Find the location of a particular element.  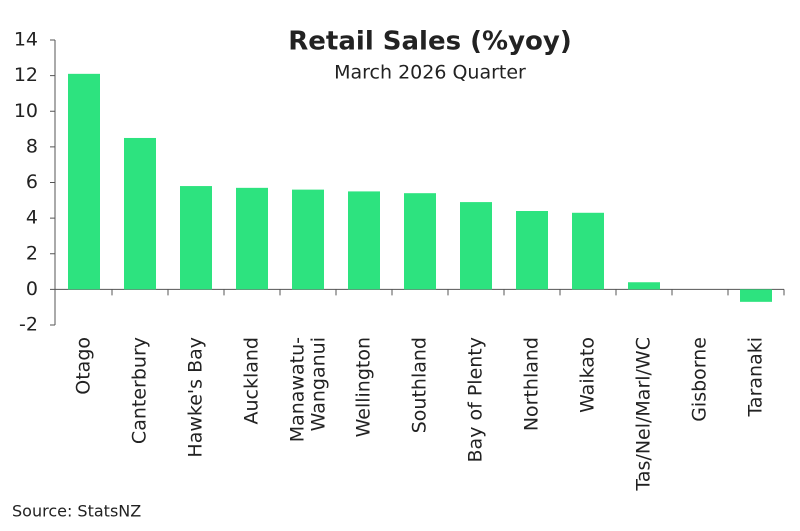

y-tick-label: 6 is located at coordinates (32, 182).